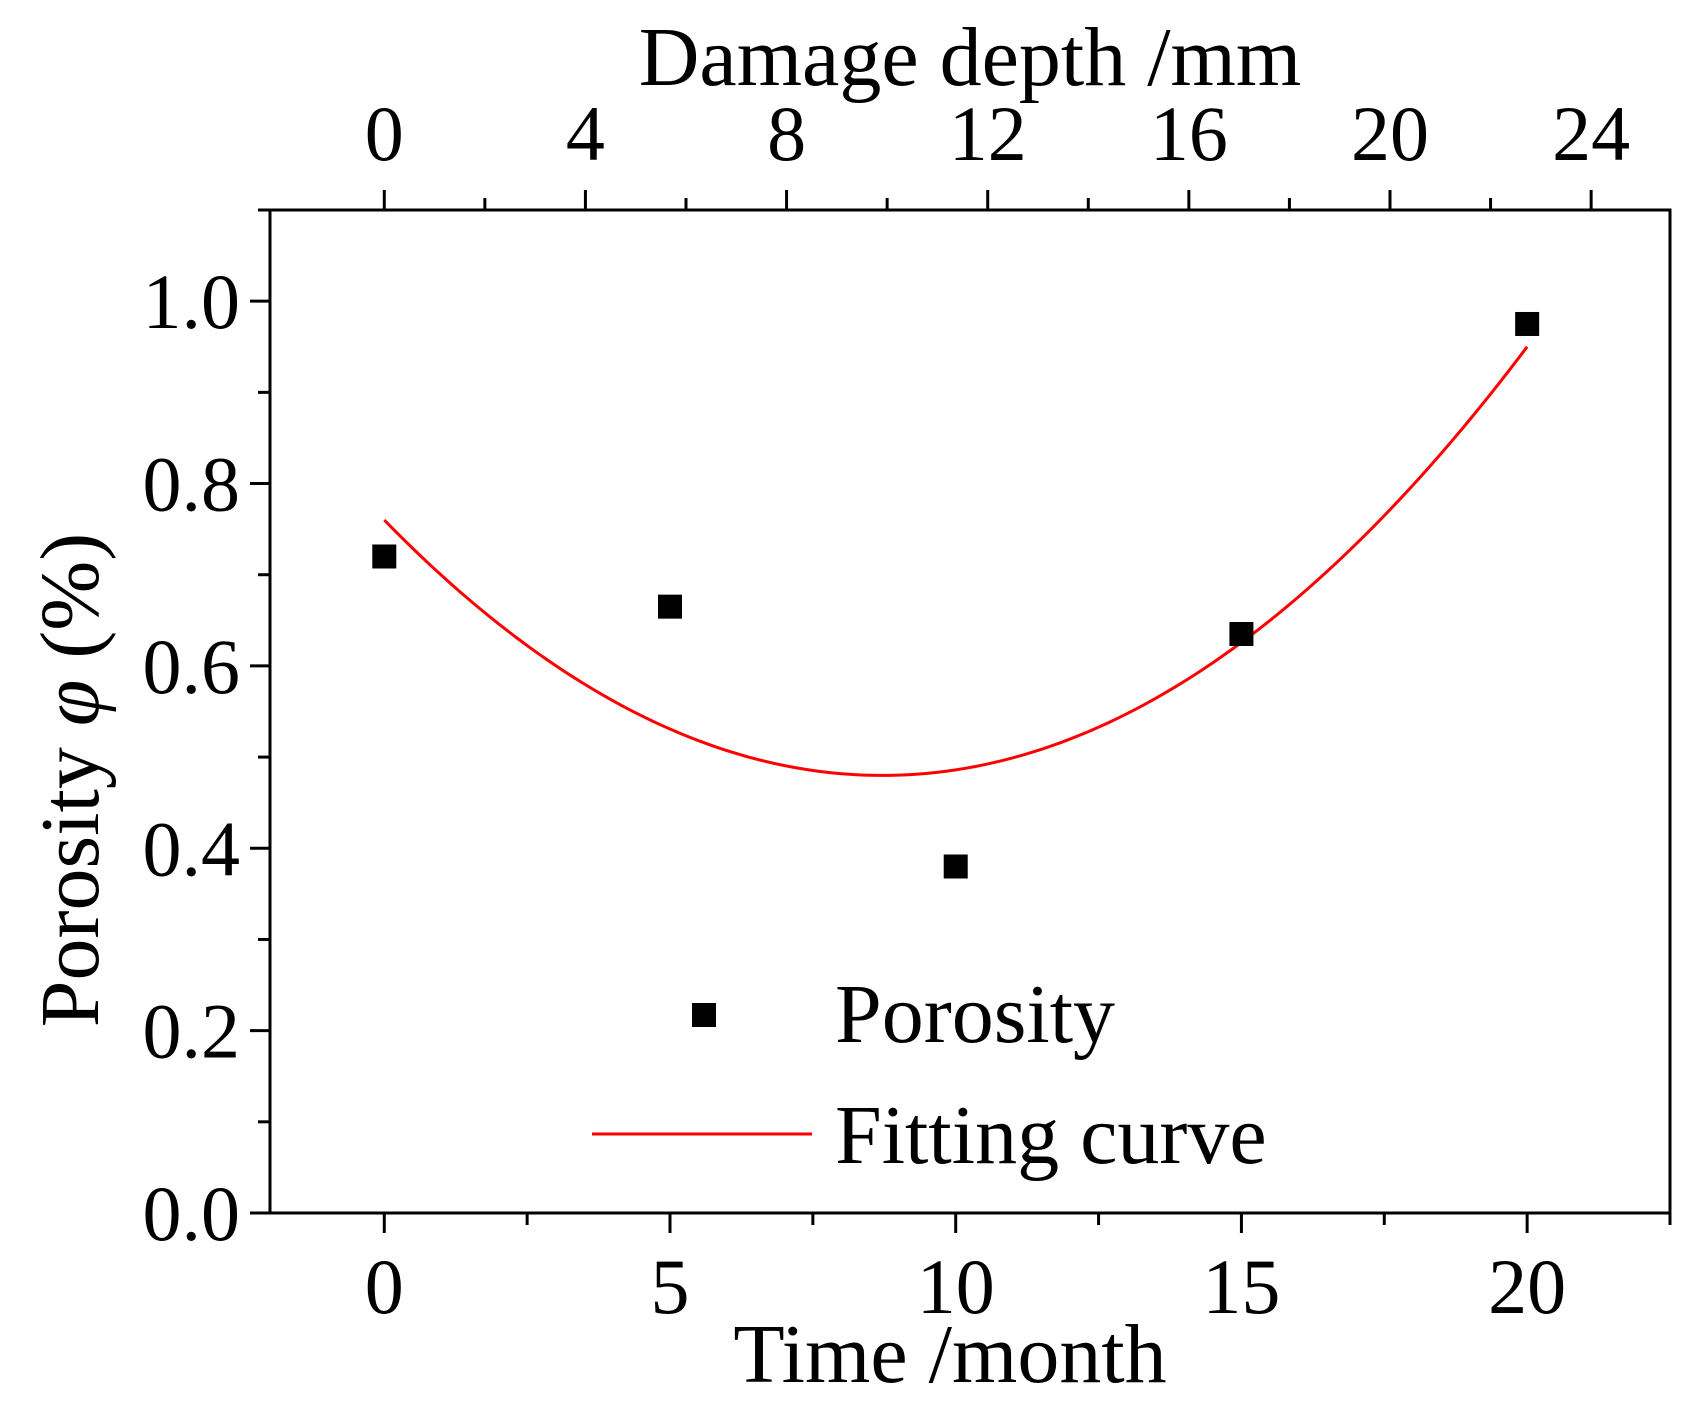  I want to click on y-axis-title-prefix: Porosity, so click(70, 876).